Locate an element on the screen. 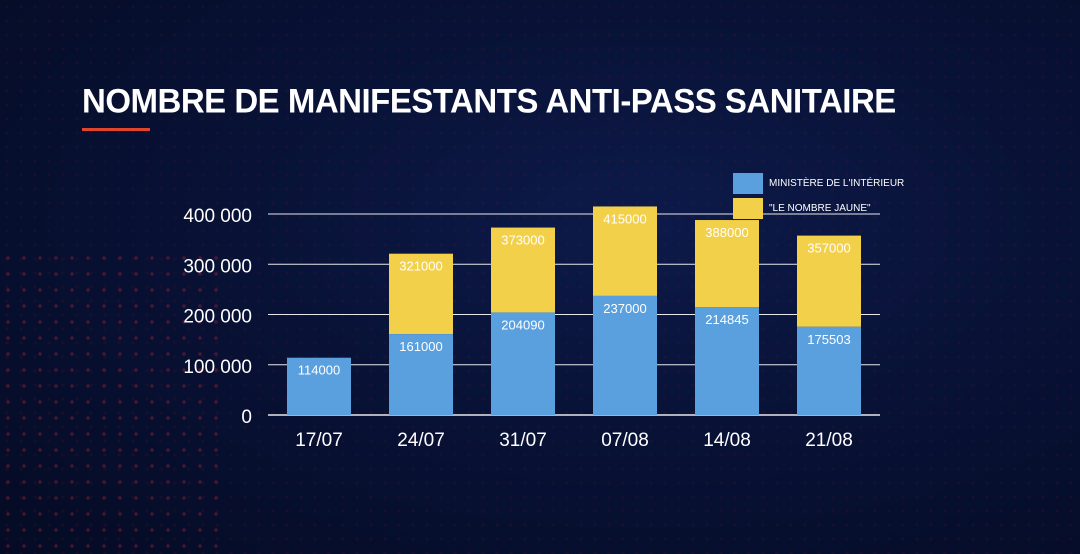 This screenshot has width=1080, height=554. background-dots-left is located at coordinates (115, 402).